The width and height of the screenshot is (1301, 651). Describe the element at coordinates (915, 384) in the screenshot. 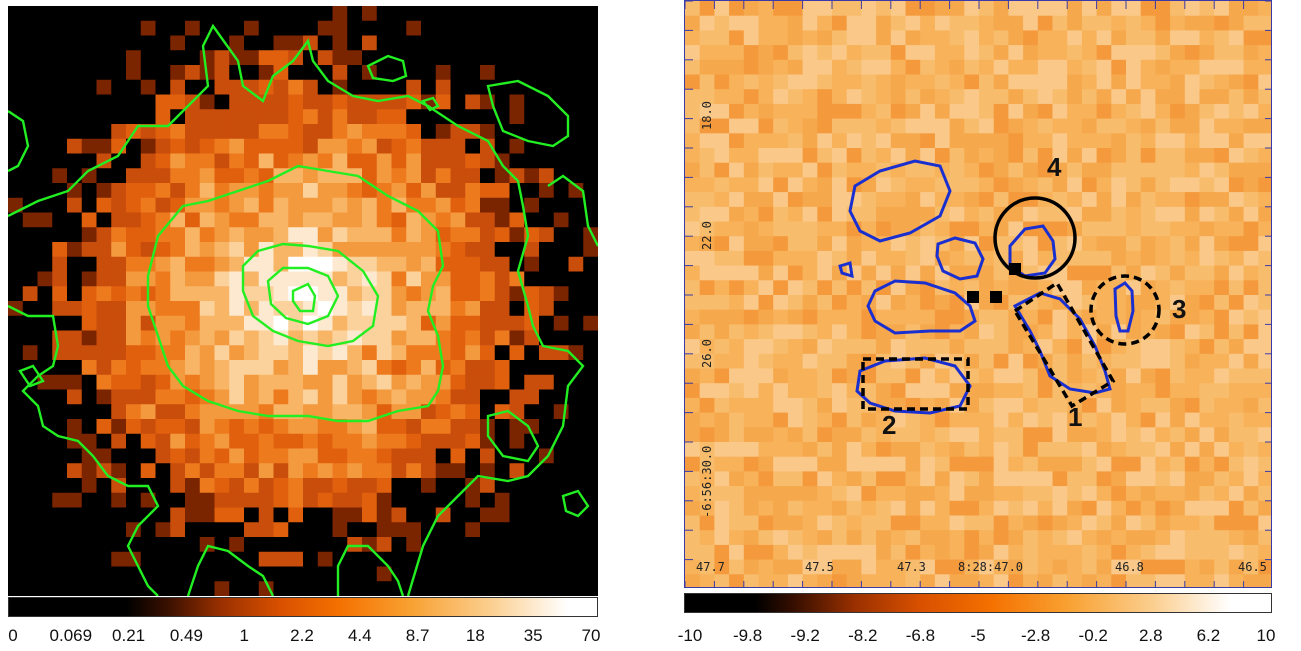

I see `region-2-box` at that location.